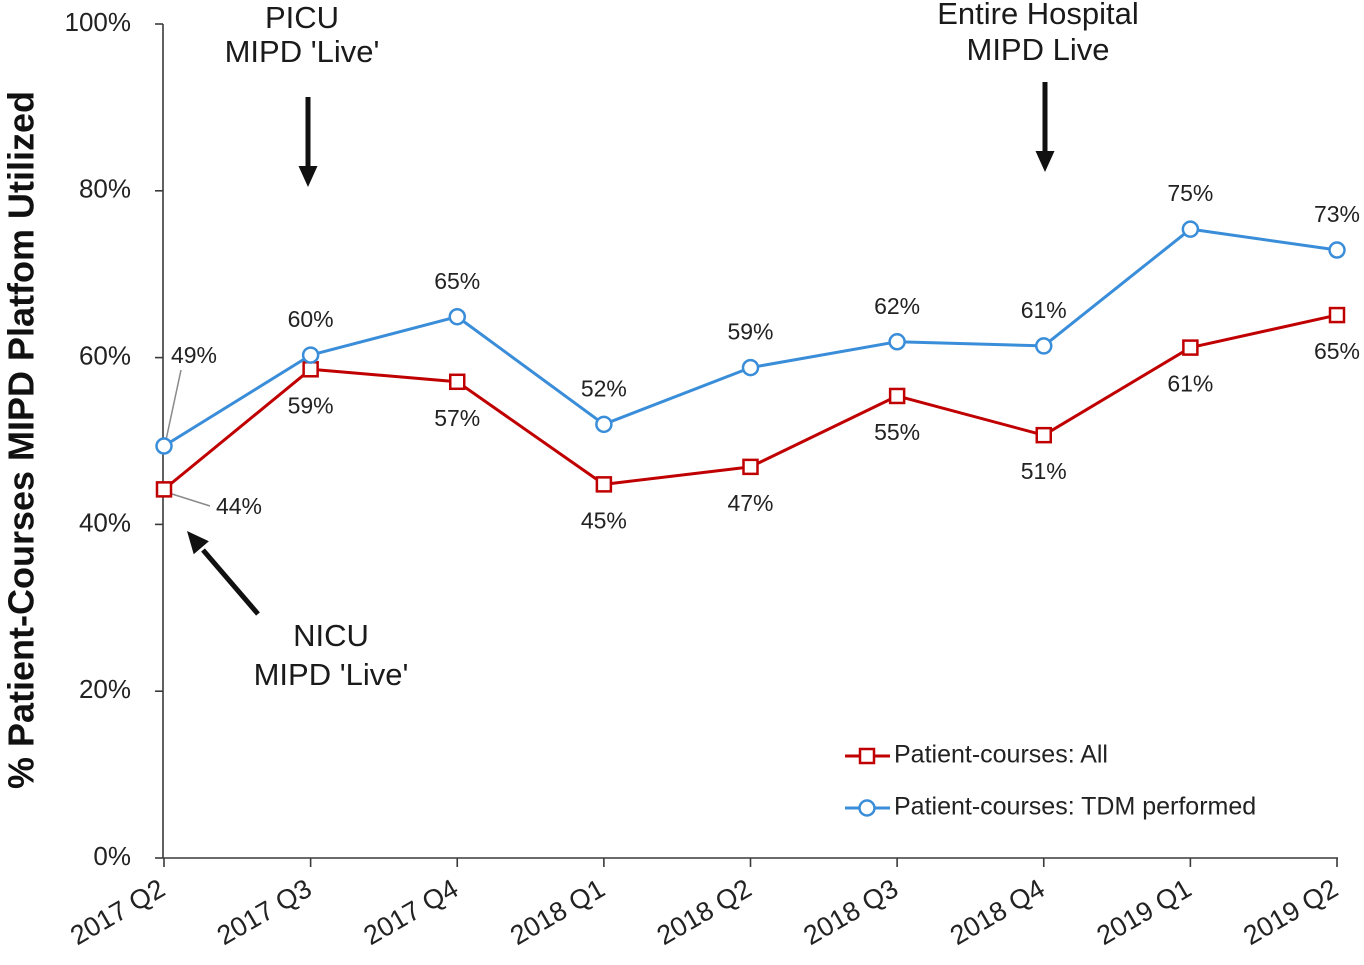 This screenshot has height=965, width=1364. I want to click on y-tick-label: 0%, so click(112, 856).